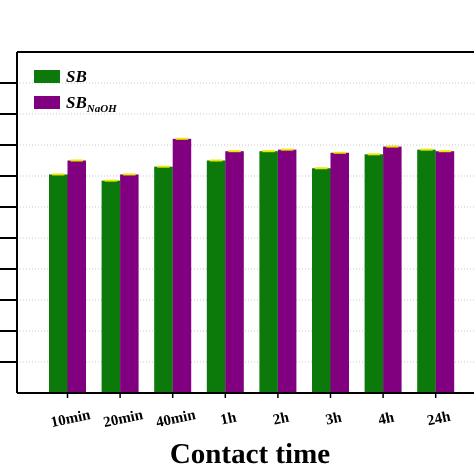 The image size is (474, 474). Describe the element at coordinates (321, 280) in the screenshot. I see `bar-sb-3h` at that location.